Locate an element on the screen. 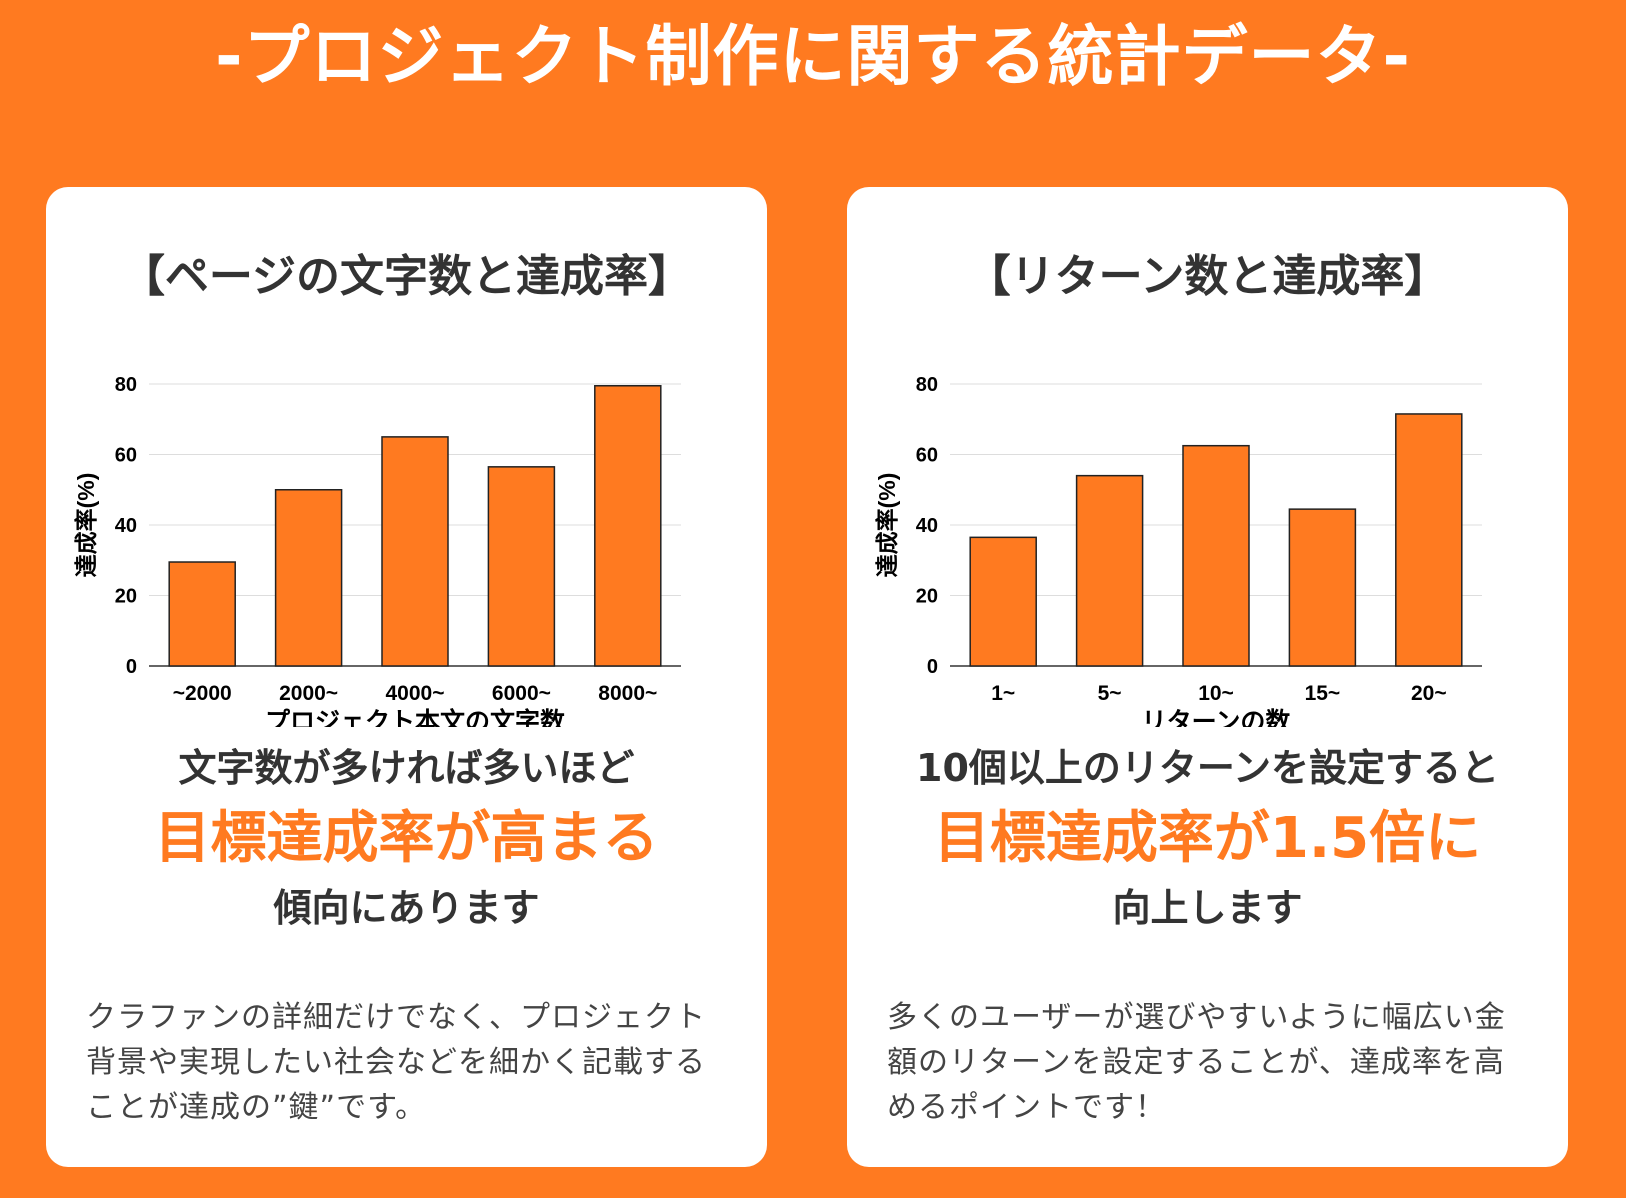  headline-highlight: 目標達成率が1.5倍に is located at coordinates (1207, 838).